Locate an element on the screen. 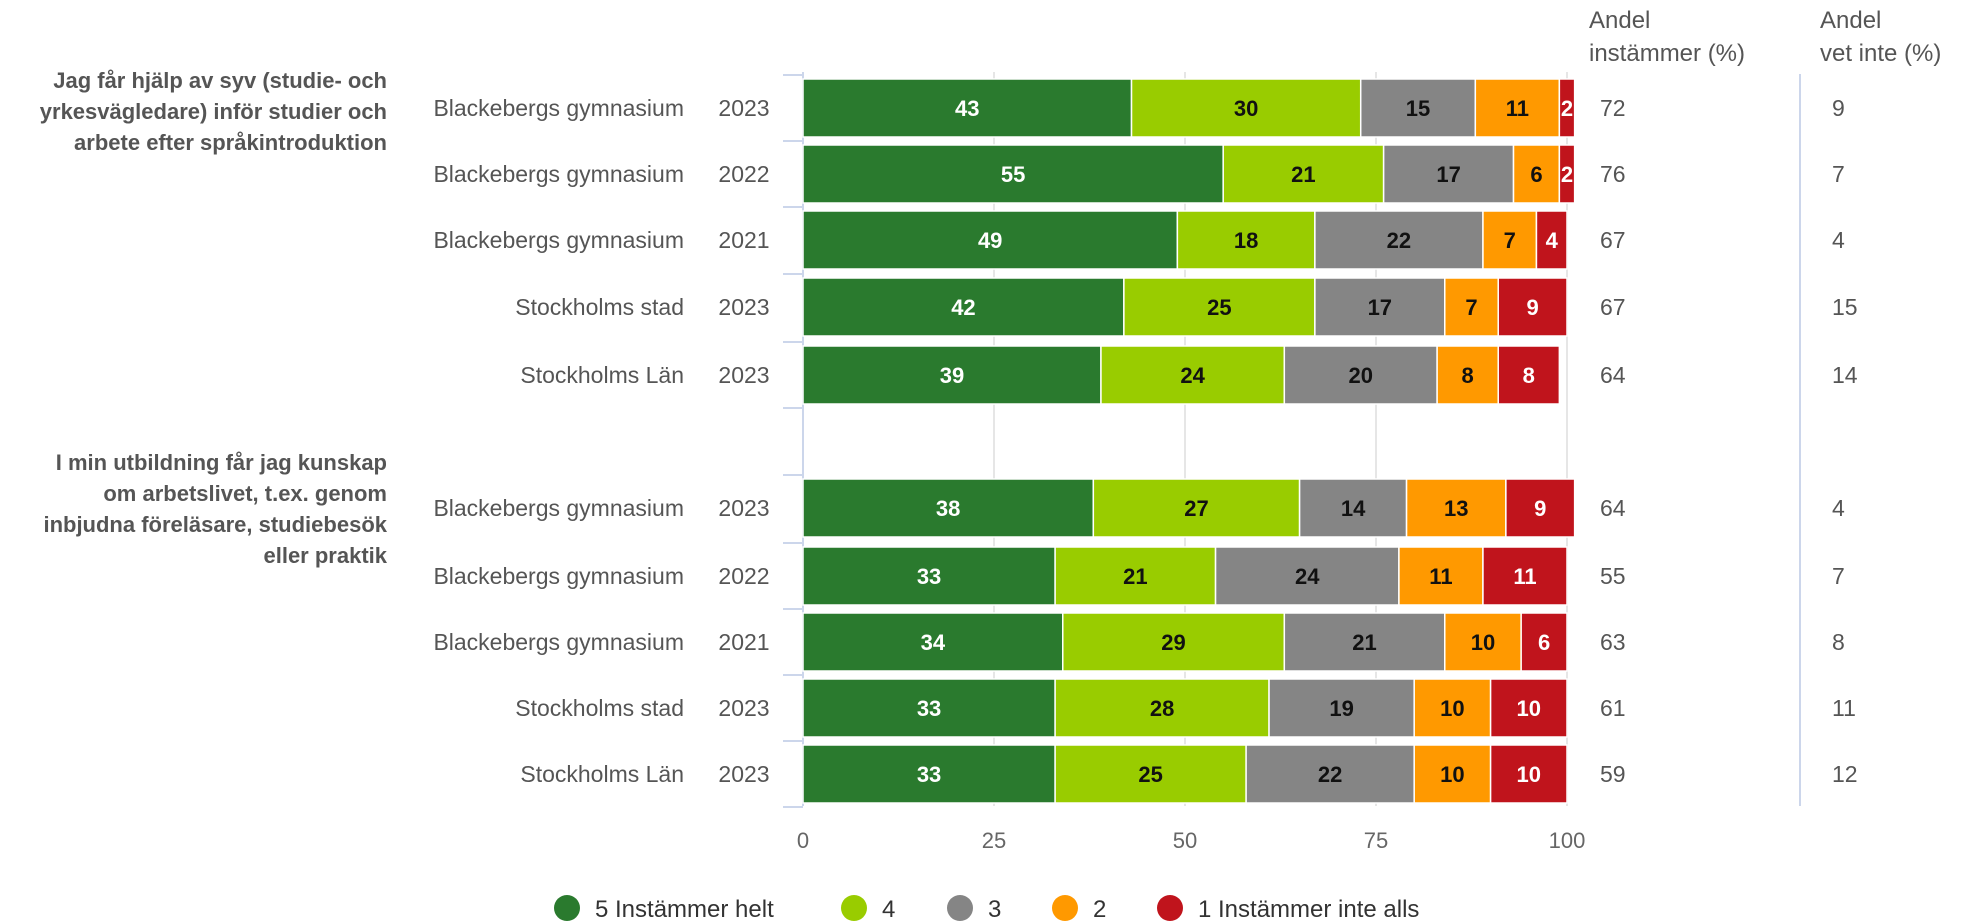  data-label: 29 is located at coordinates (1173, 642).